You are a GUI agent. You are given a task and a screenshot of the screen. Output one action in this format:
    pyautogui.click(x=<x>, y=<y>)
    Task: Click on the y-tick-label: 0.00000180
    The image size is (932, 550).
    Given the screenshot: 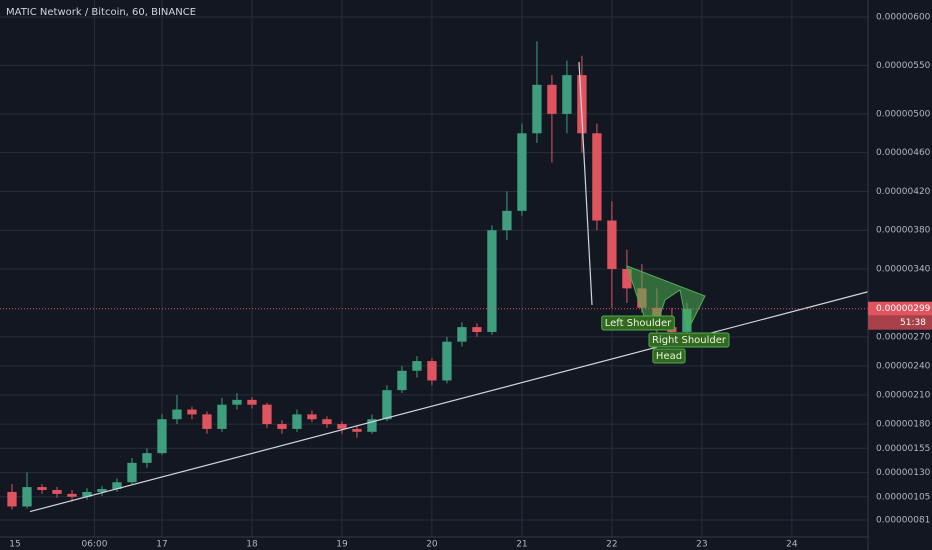 What is the action you would take?
    pyautogui.click(x=903, y=425)
    